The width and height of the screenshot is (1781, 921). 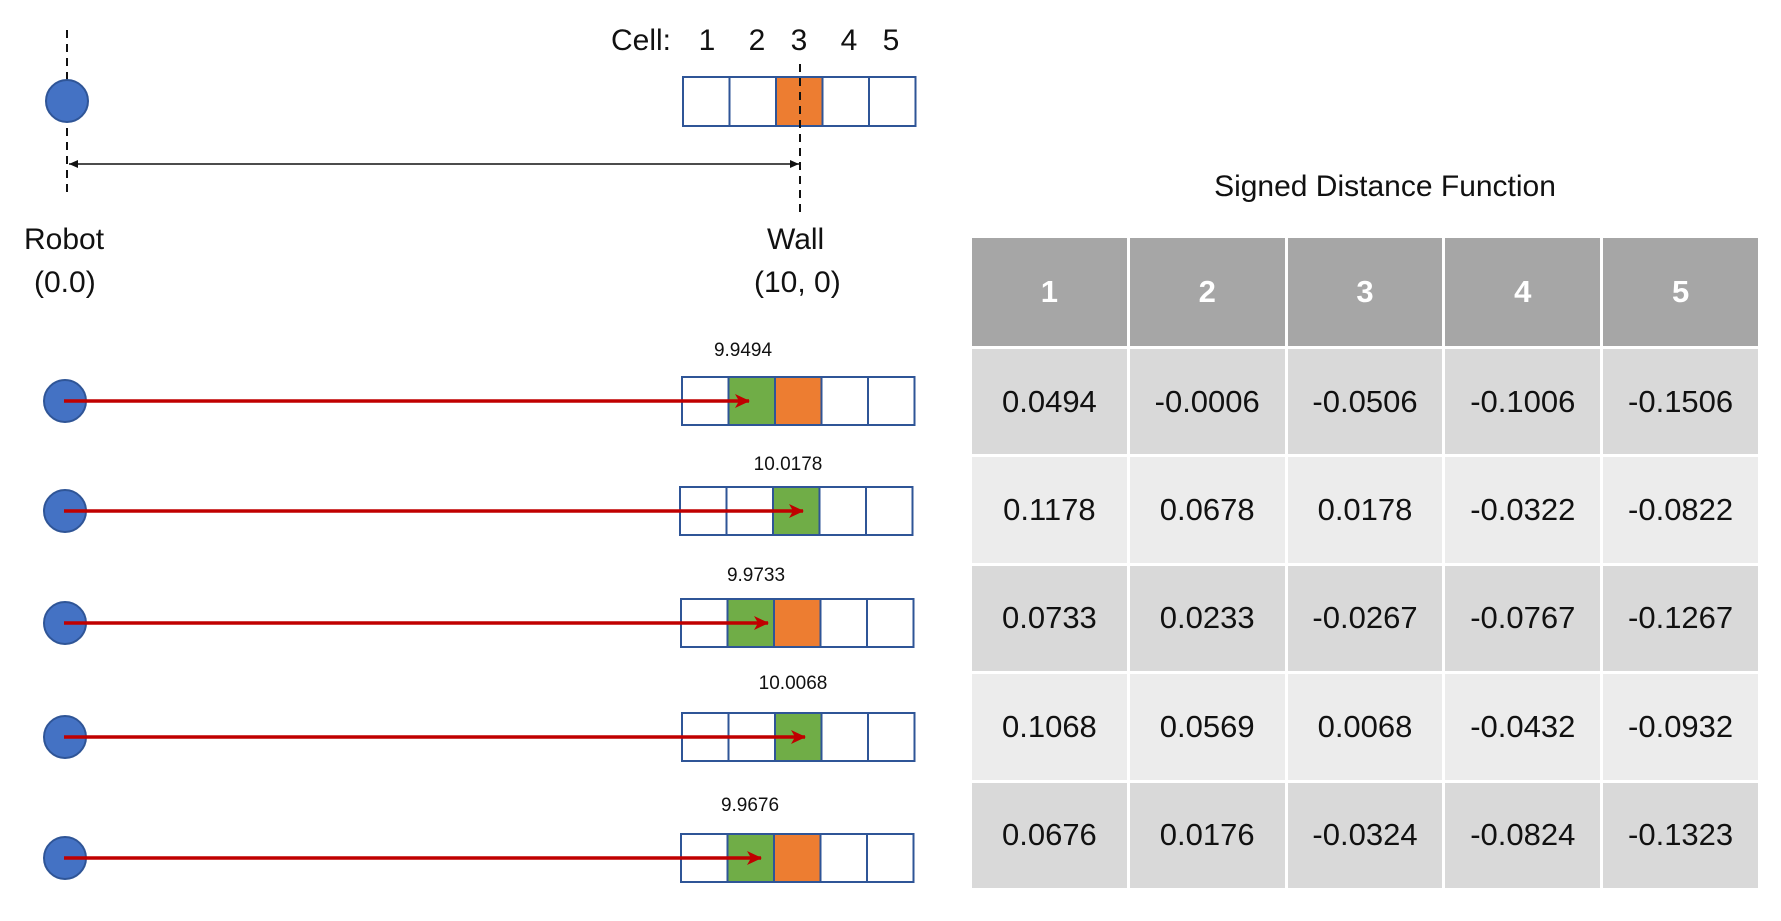 I want to click on table-cell: -0.0822, so click(x=1680, y=510).